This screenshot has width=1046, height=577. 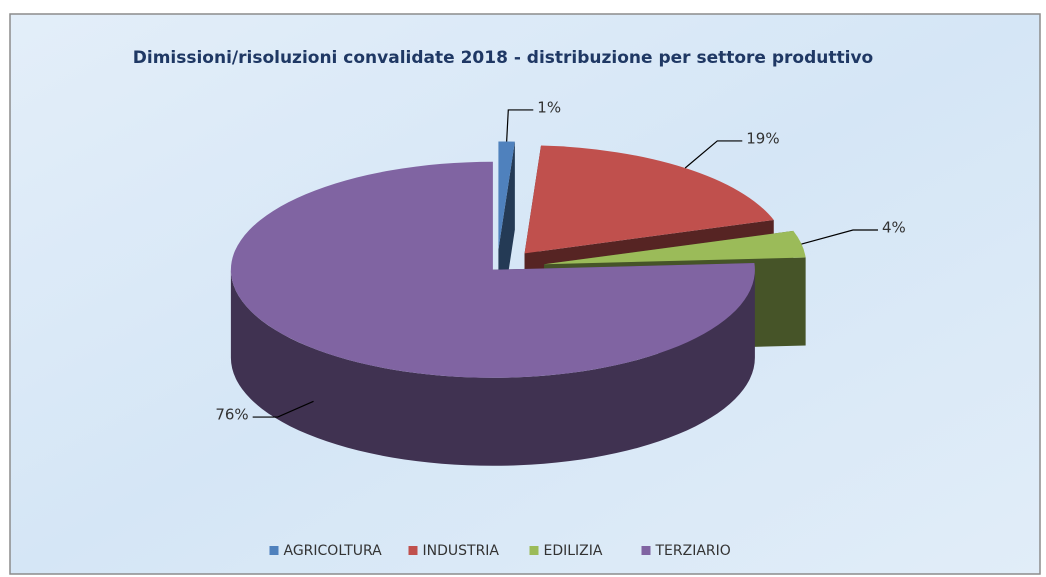 What do you see at coordinates (333, 551) in the screenshot?
I see `legend-label: AGRICOLTURA` at bounding box center [333, 551].